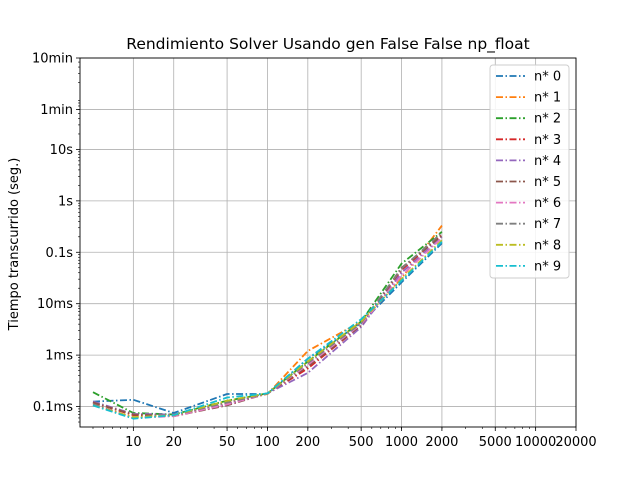 Image resolution: width=640 pixels, height=480 pixels. What do you see at coordinates (55, 304) in the screenshot?
I see `y-tick-label: 10ms` at bounding box center [55, 304].